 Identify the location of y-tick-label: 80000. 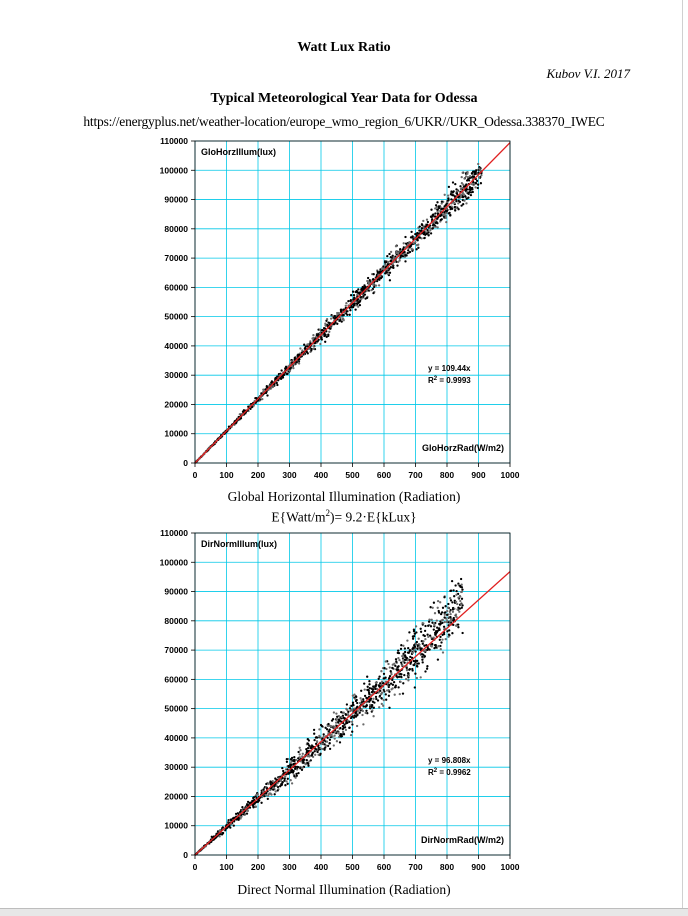
(176, 229).